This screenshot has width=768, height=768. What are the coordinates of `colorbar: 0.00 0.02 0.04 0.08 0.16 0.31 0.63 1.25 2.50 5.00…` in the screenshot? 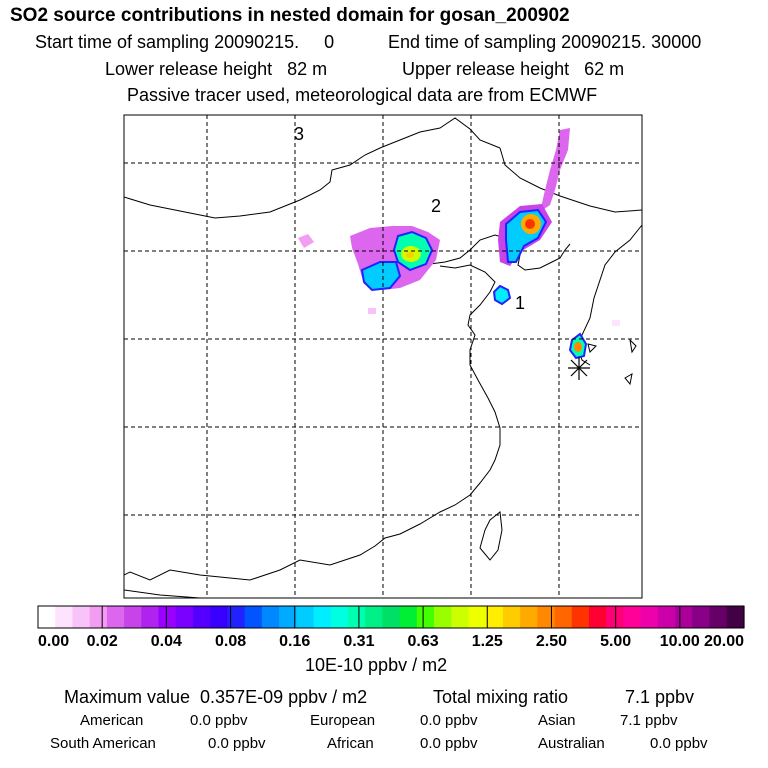 It's located at (391, 627).